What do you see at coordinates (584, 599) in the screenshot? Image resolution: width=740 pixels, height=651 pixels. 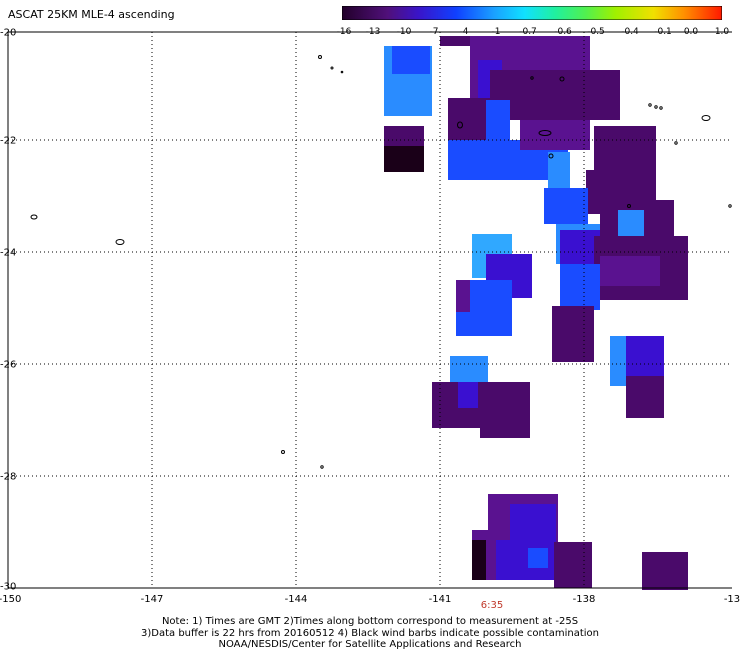 I see `lon-label: -138` at bounding box center [584, 599].